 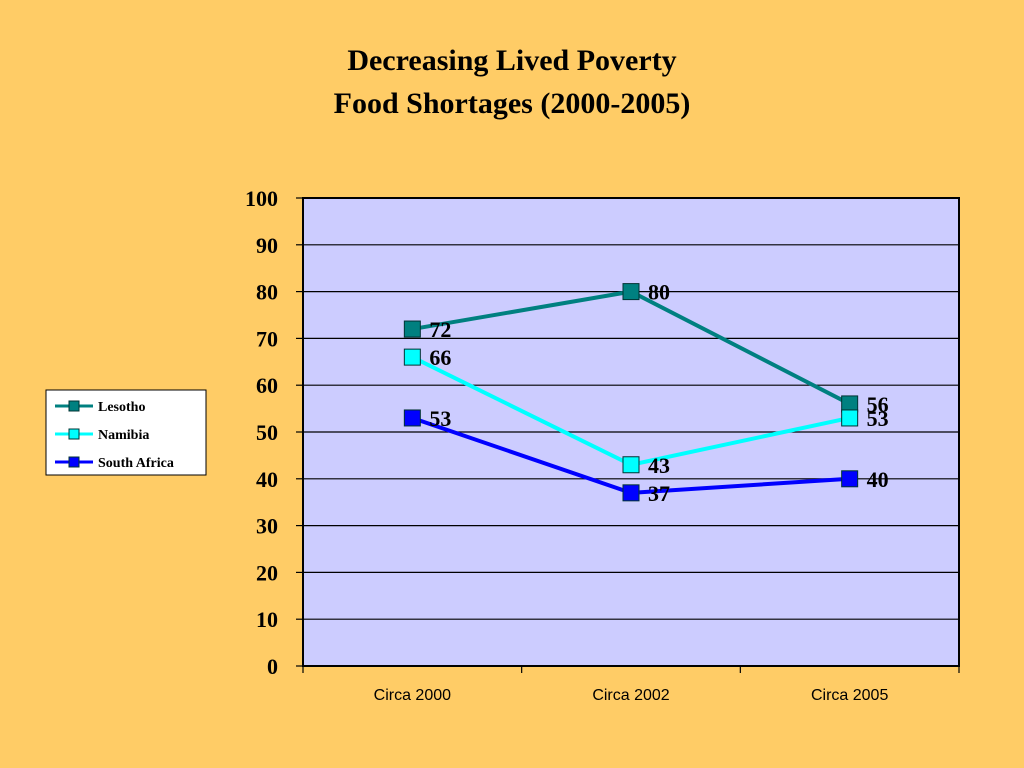 What do you see at coordinates (267, 479) in the screenshot?
I see `y-tick-label: 40` at bounding box center [267, 479].